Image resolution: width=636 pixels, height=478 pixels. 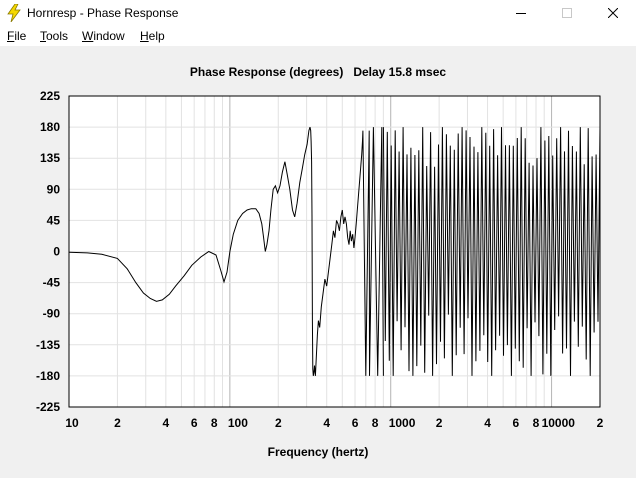 I want to click on x-tick-label: 10, so click(x=72, y=423).